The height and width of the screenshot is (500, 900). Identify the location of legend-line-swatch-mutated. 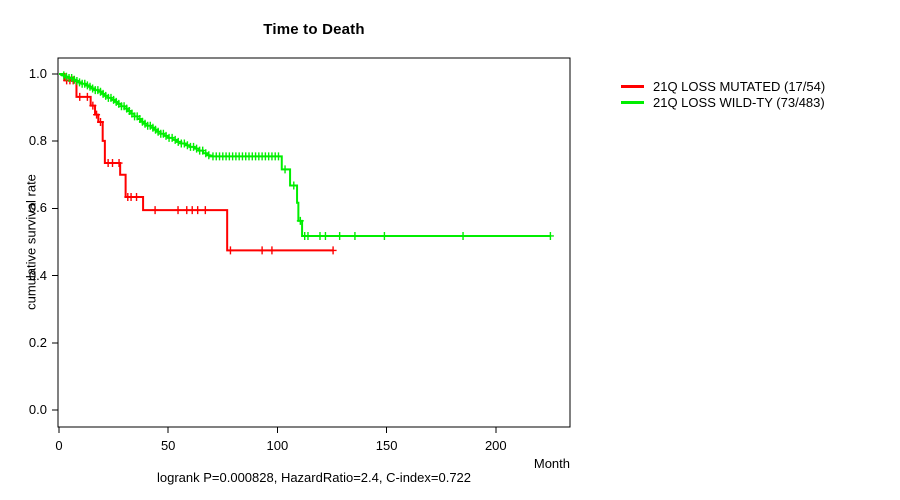
(632, 86).